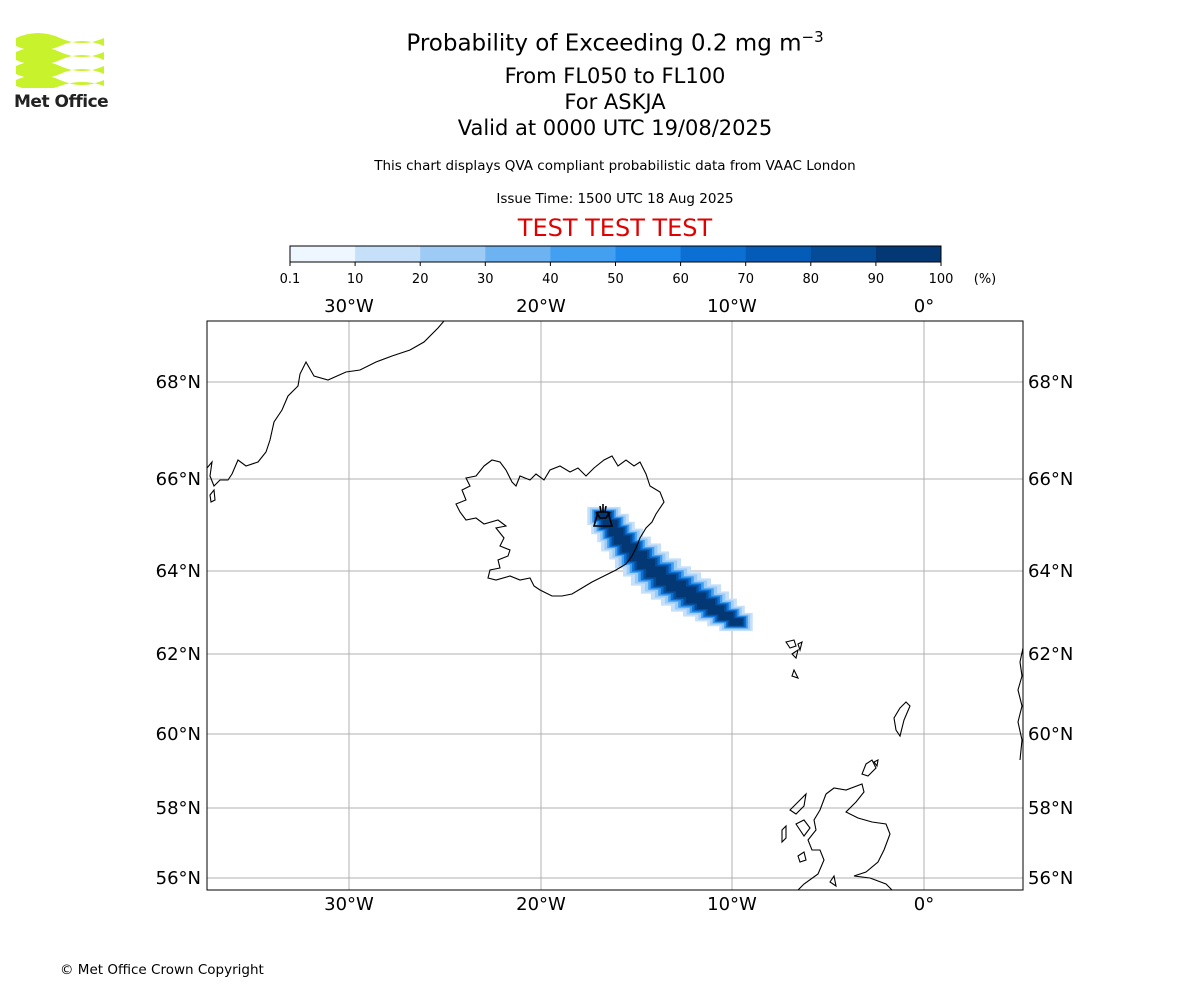 The image size is (1200, 1000). Describe the element at coordinates (355, 279) in the screenshot. I see `colorbar-tick-label: 10` at that location.